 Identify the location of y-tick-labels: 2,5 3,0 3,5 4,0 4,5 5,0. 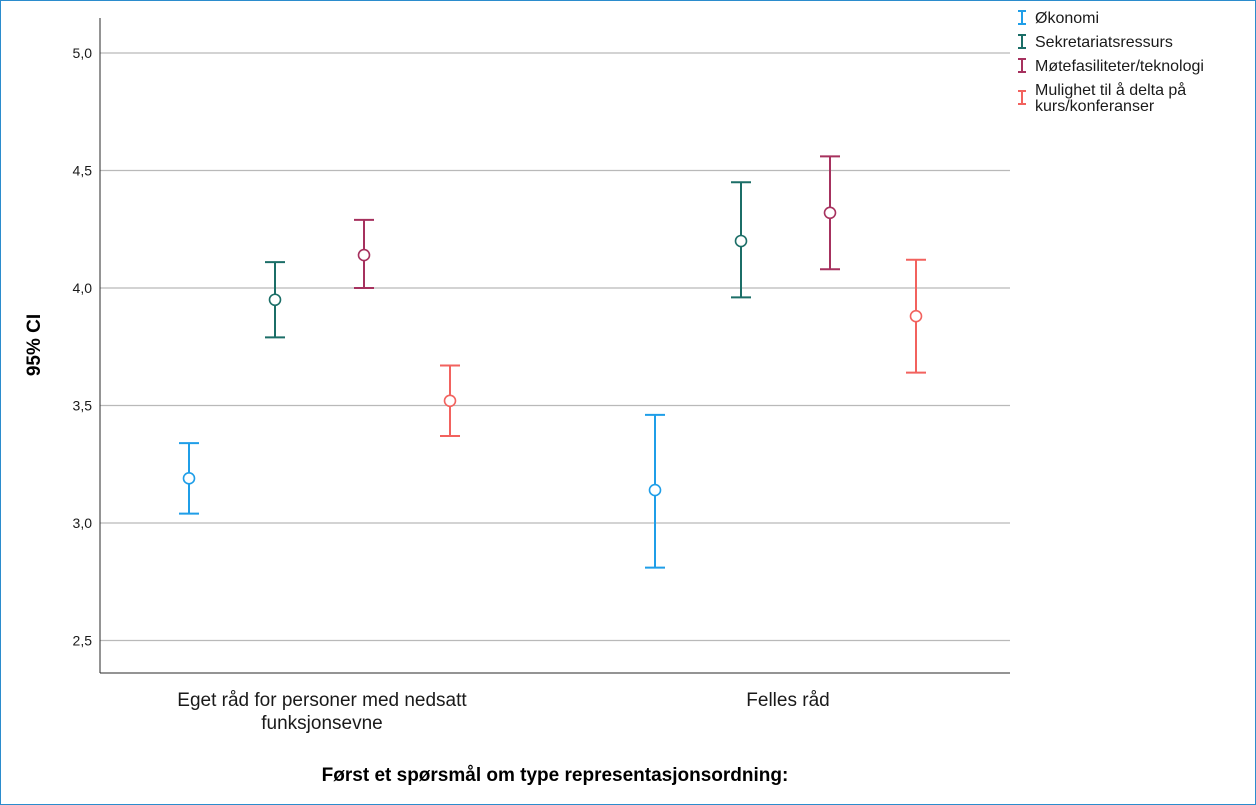
(83, 347).